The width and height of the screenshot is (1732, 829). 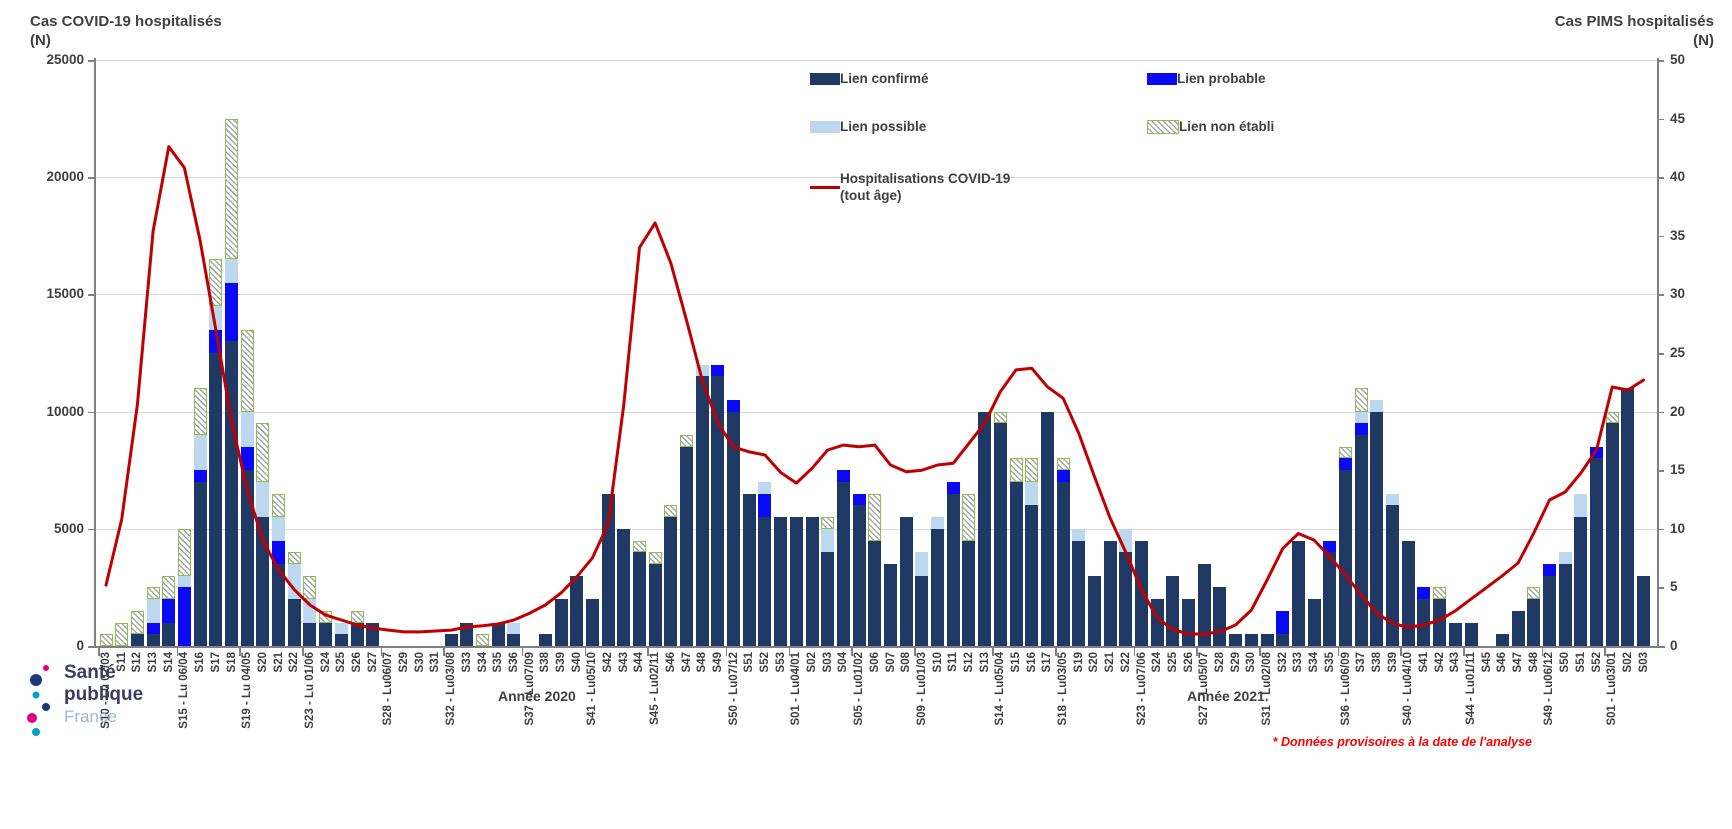 I want to click on right-axis-tick-label: 0, so click(x=1674, y=645).